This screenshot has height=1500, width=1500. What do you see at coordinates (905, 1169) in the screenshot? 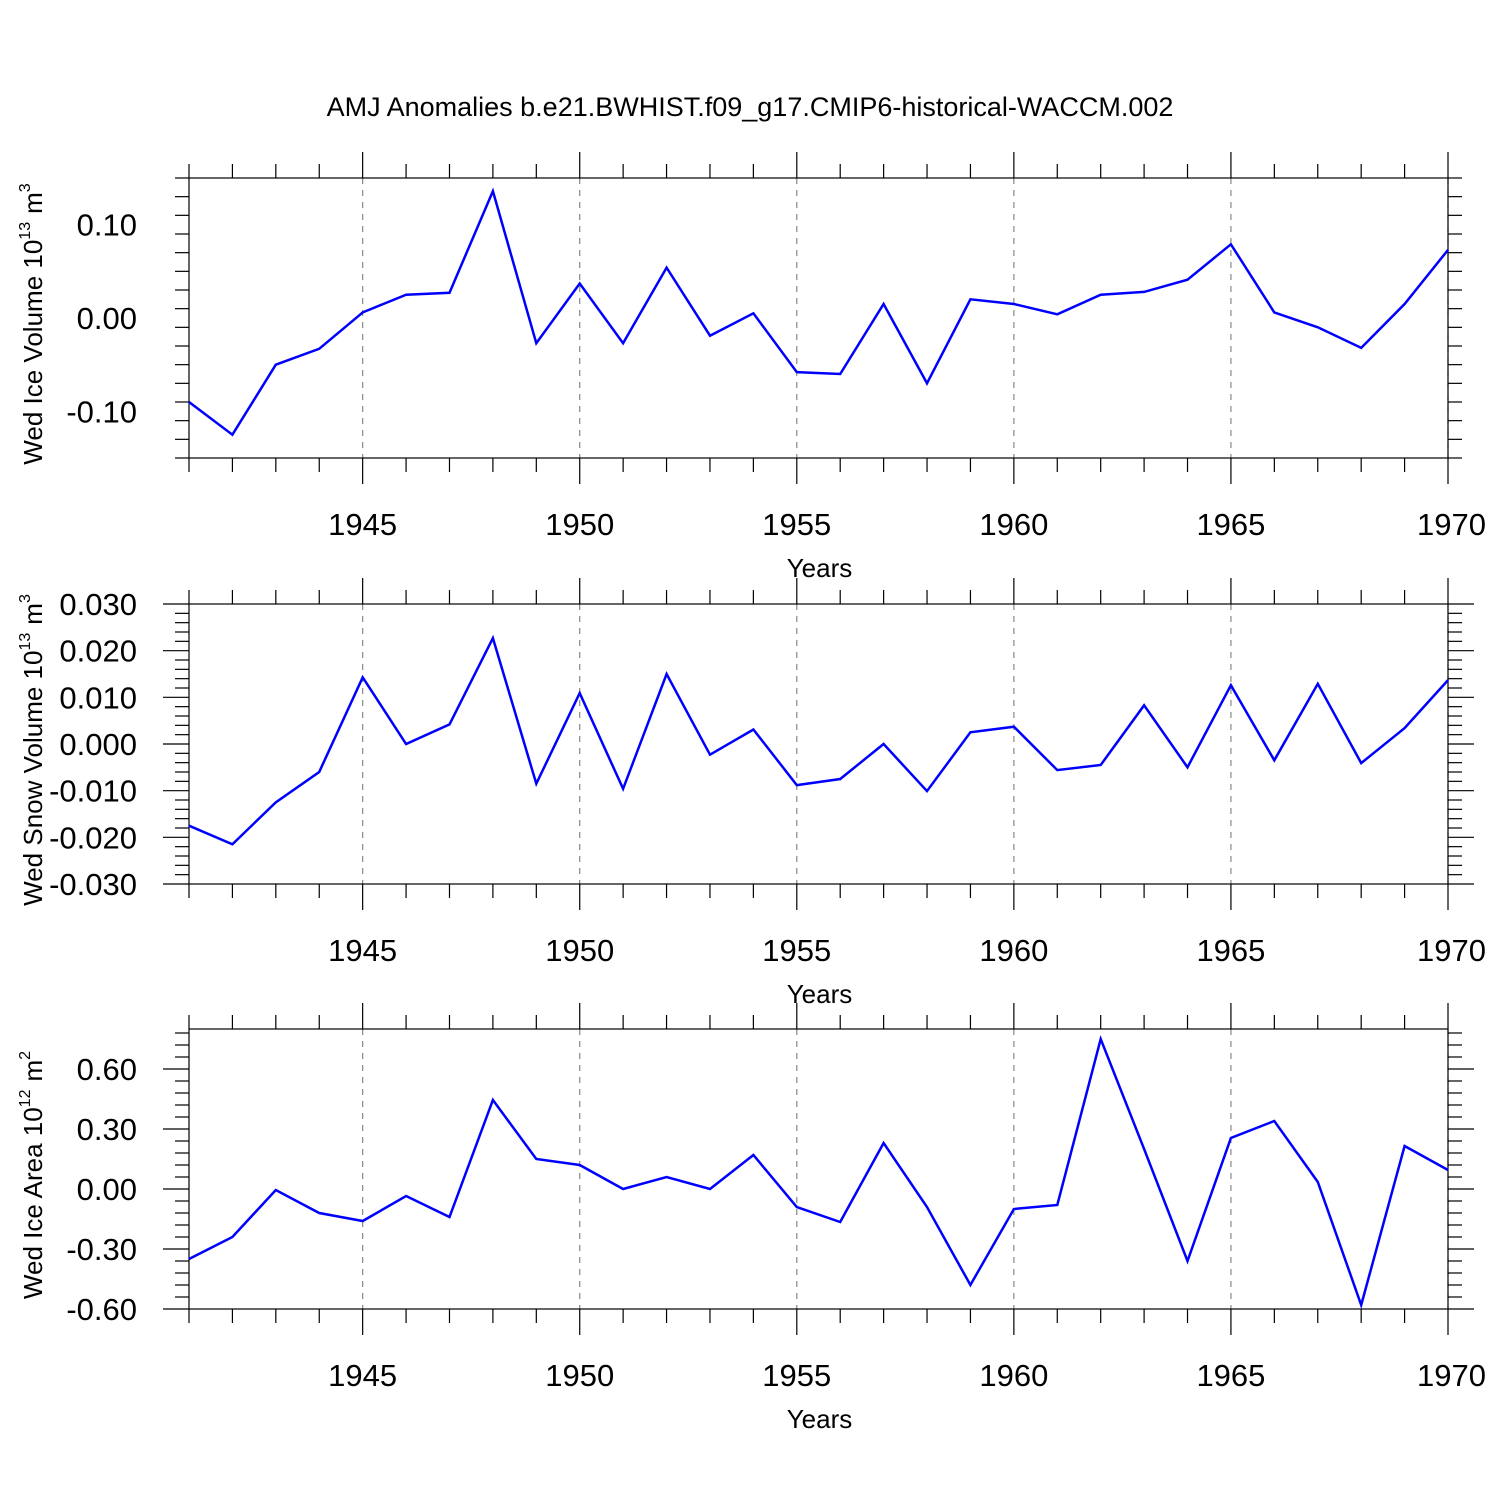
I see `ice-area-grid` at bounding box center [905, 1169].